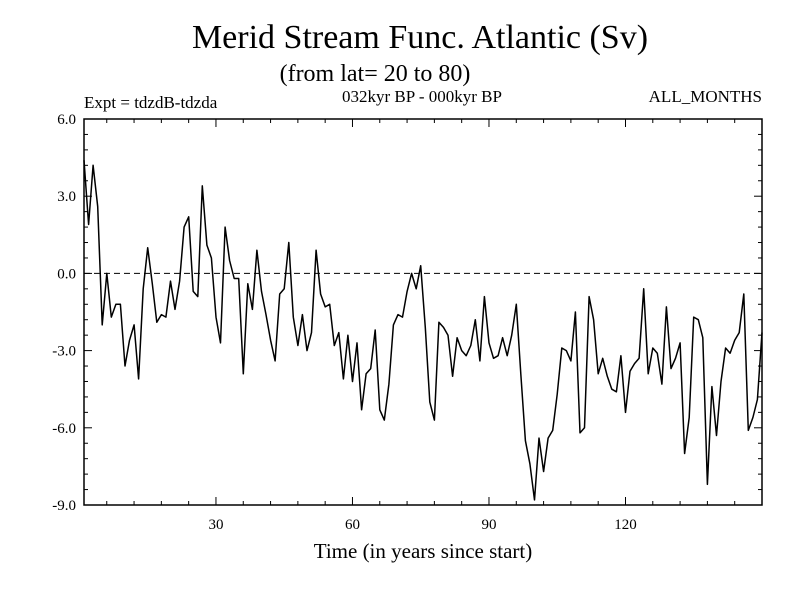 The image size is (800, 600). What do you see at coordinates (423, 551) in the screenshot?
I see `x-axis-label: Time (in years since start)` at bounding box center [423, 551].